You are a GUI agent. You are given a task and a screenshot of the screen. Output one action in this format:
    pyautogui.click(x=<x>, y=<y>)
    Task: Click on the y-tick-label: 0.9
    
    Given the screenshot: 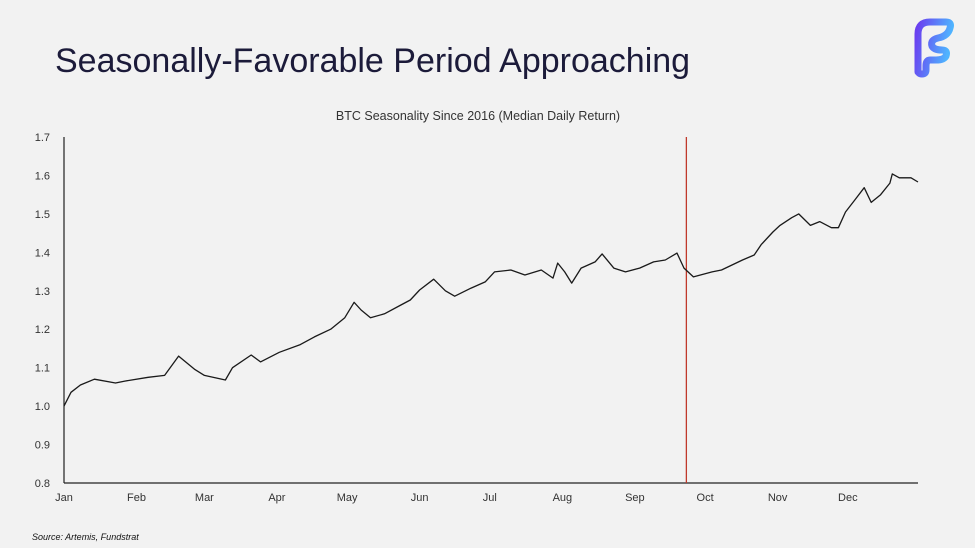 What is the action you would take?
    pyautogui.click(x=42, y=446)
    